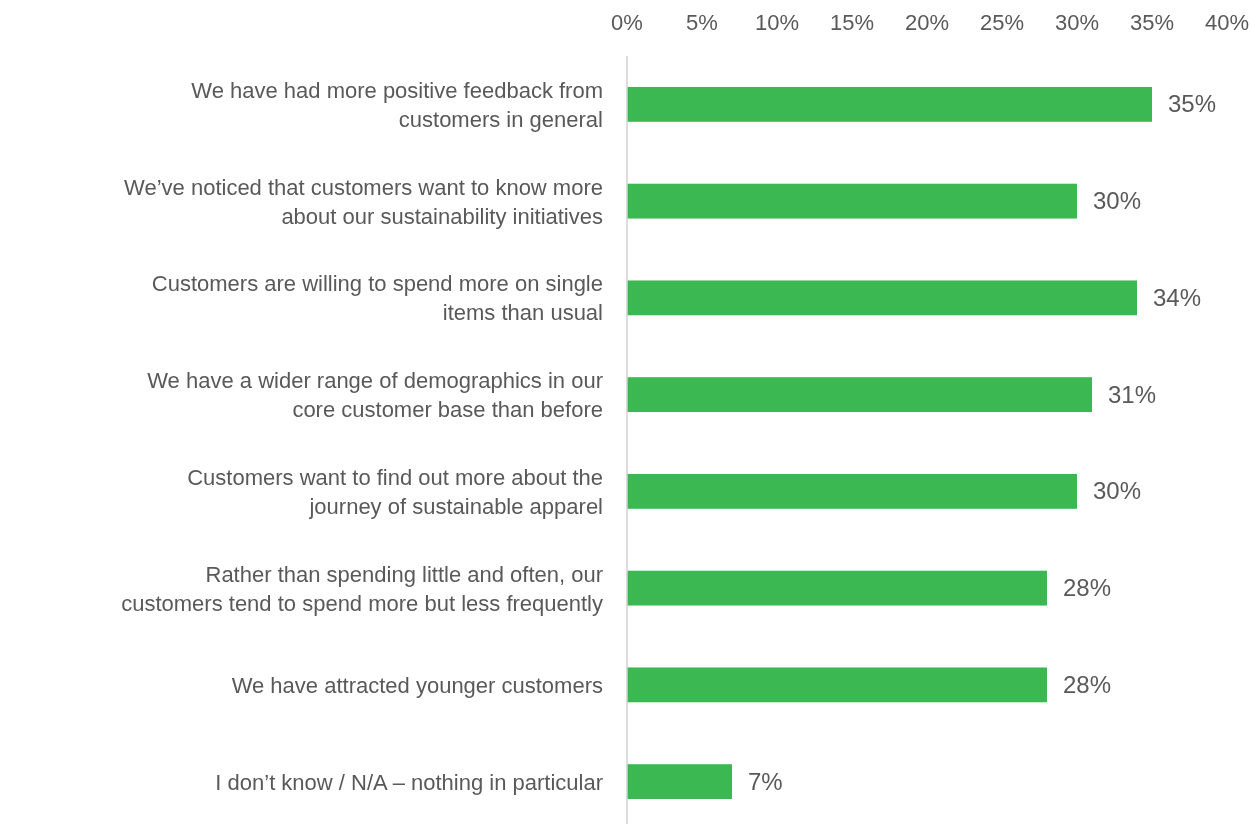 The image size is (1251, 824). I want to click on x-tick-label: 10%, so click(777, 22).